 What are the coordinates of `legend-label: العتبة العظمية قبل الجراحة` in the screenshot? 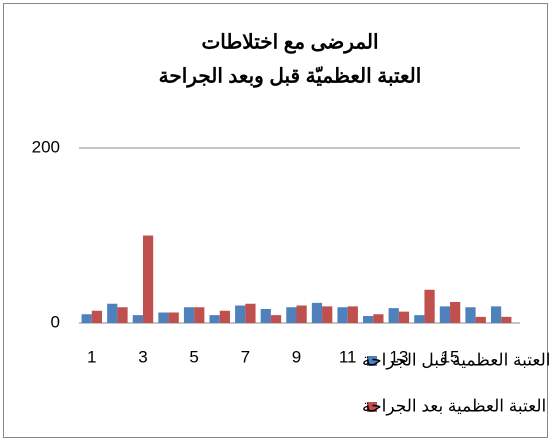 It's located at (456, 360).